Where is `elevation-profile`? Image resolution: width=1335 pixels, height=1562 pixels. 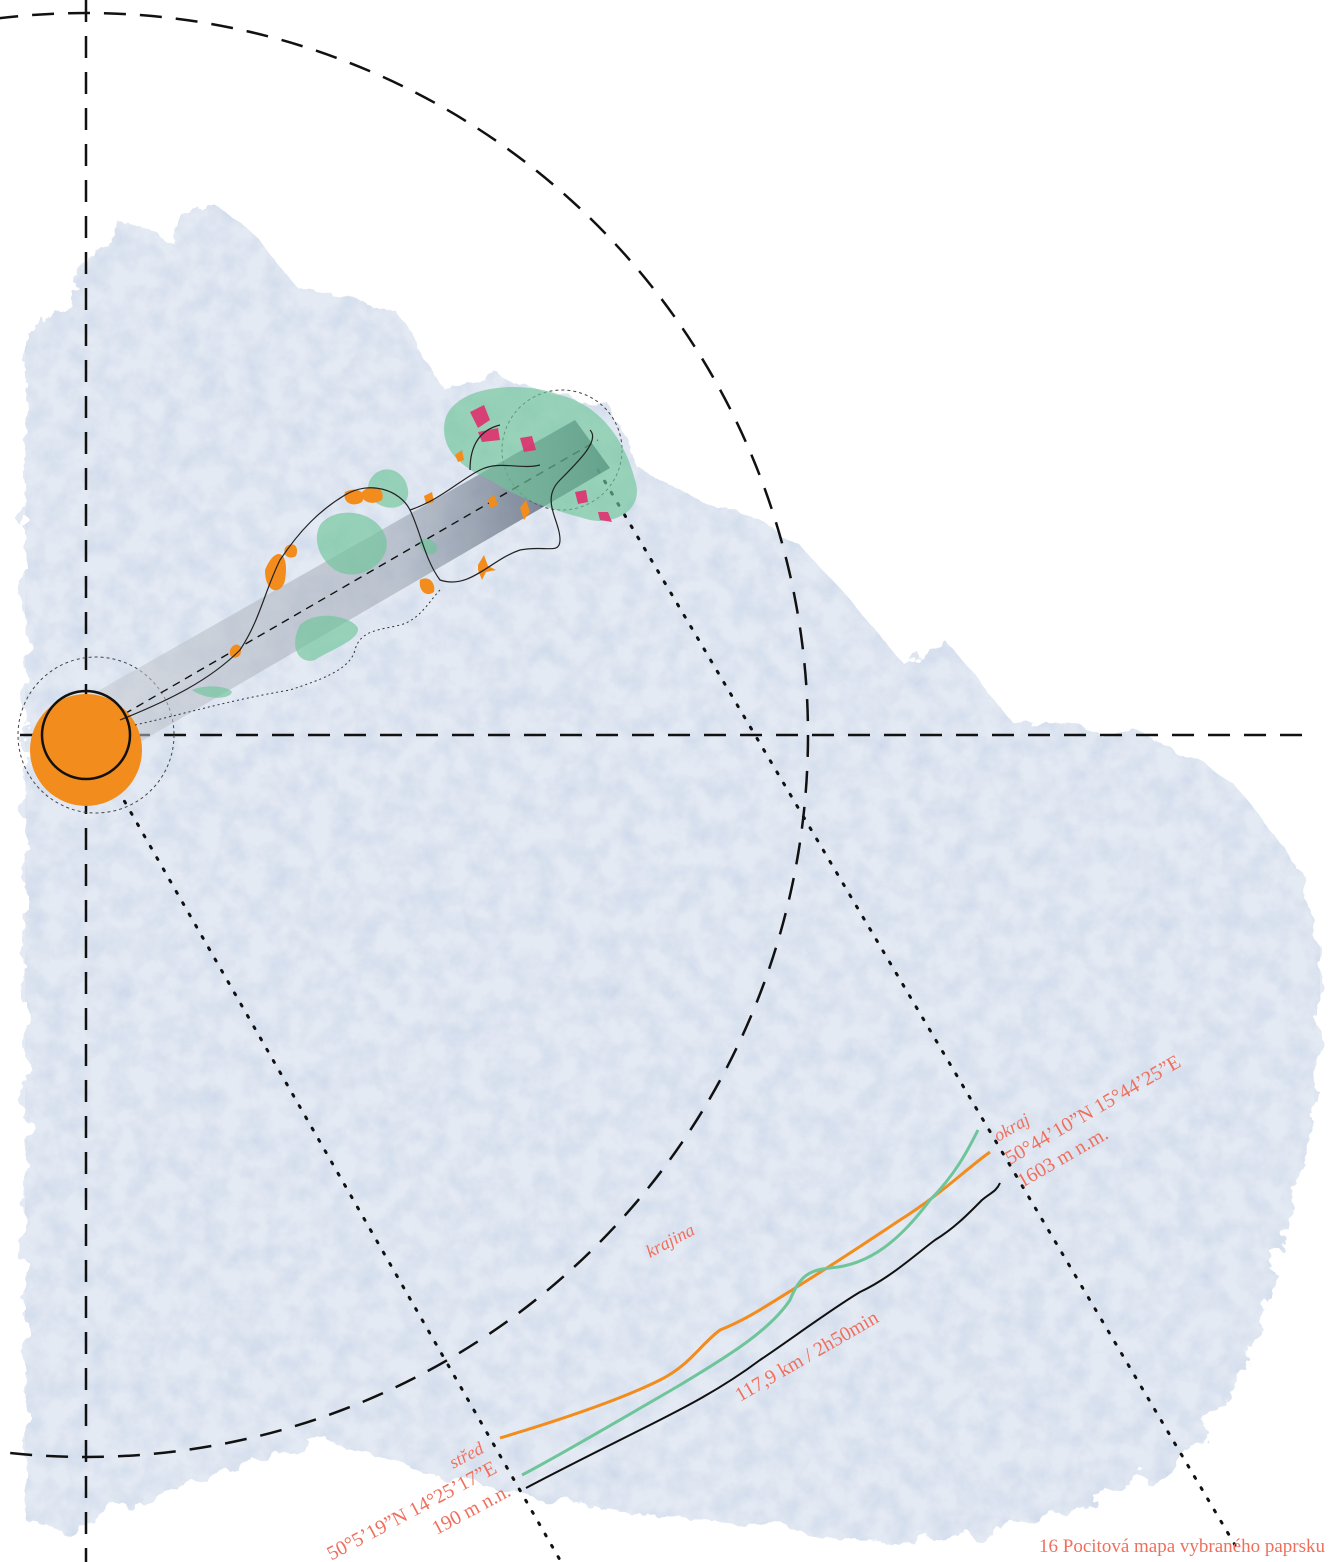 elevation-profile is located at coordinates (750, 1309).